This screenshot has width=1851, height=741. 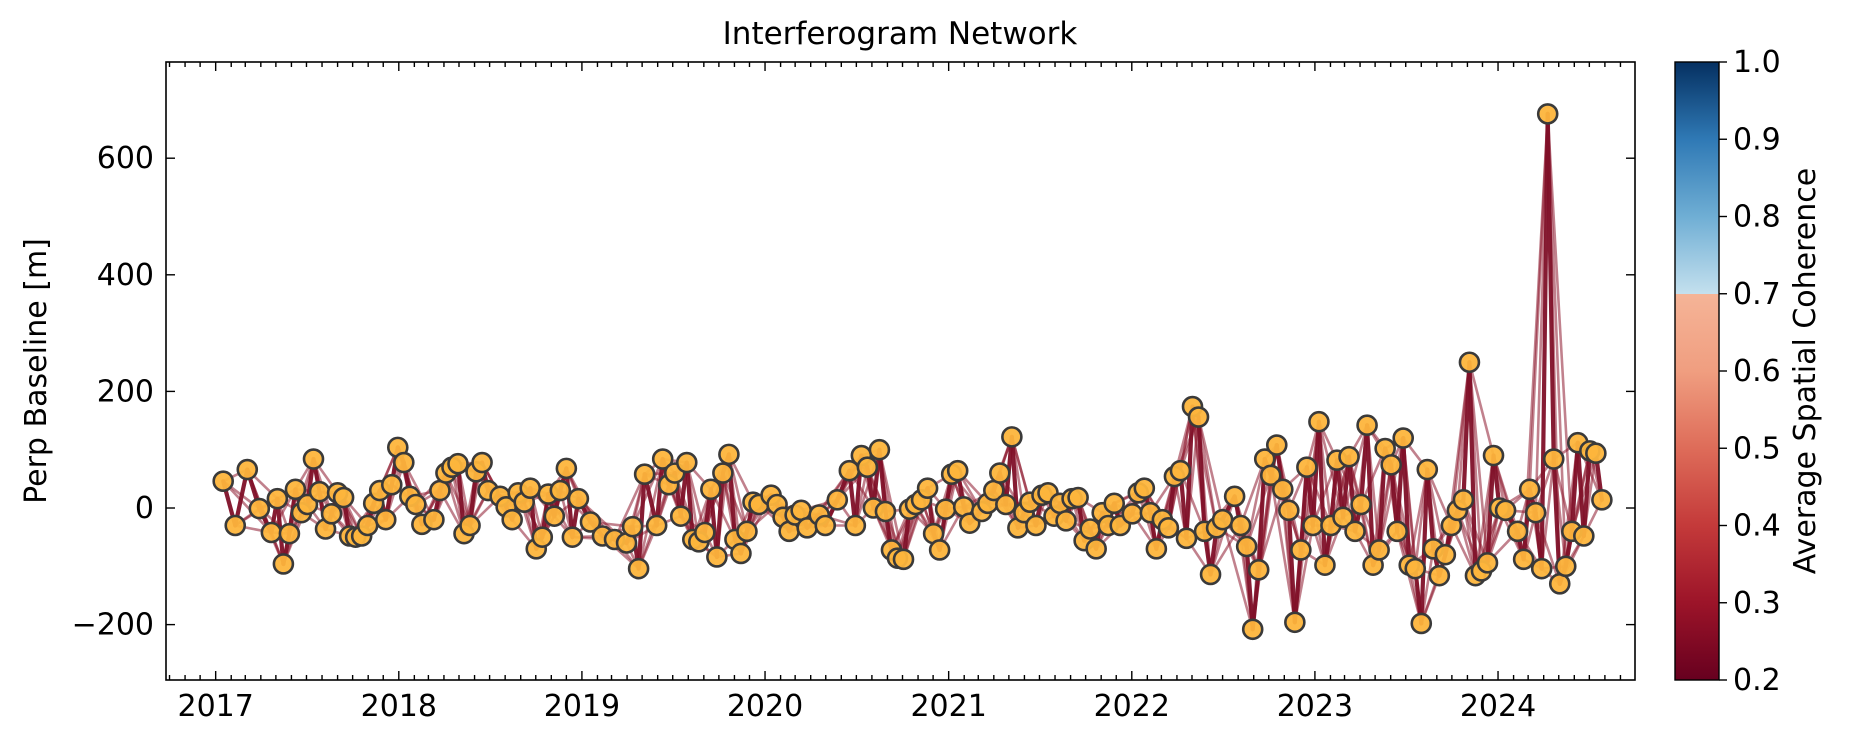 What do you see at coordinates (125, 158) in the screenshot?
I see `y-tick-label: 600` at bounding box center [125, 158].